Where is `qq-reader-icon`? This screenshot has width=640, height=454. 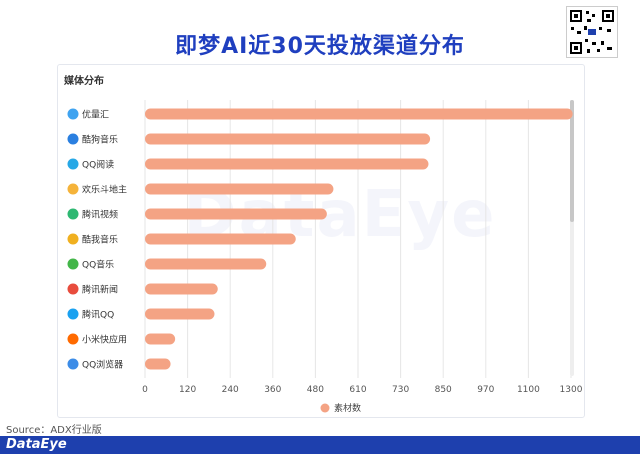
qq-reader-icon is located at coordinates (73, 164).